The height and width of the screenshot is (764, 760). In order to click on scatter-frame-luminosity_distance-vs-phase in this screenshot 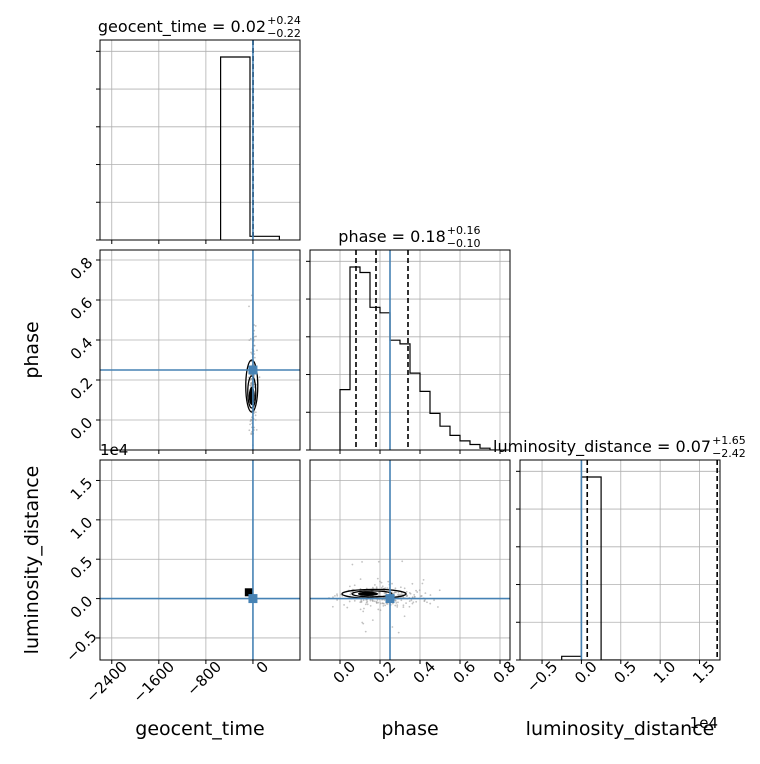, I will do `click(410, 560)`.